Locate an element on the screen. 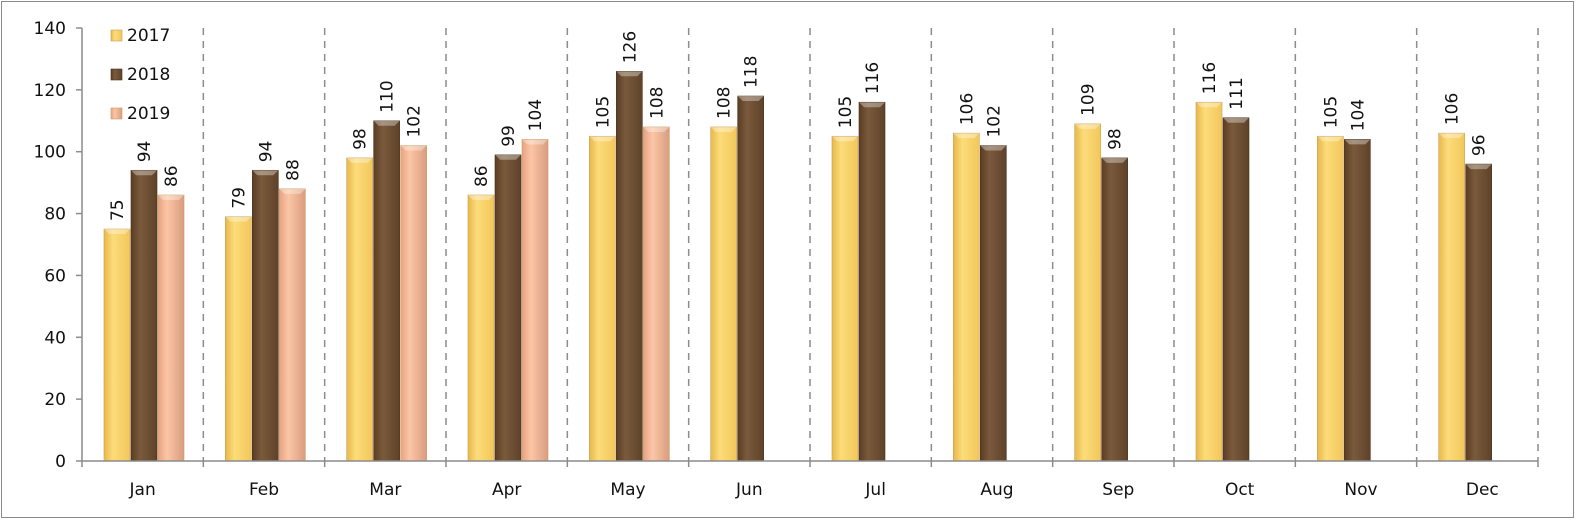 Image resolution: width=1577 pixels, height=521 pixels. y-tick-label: 140 is located at coordinates (50, 29).